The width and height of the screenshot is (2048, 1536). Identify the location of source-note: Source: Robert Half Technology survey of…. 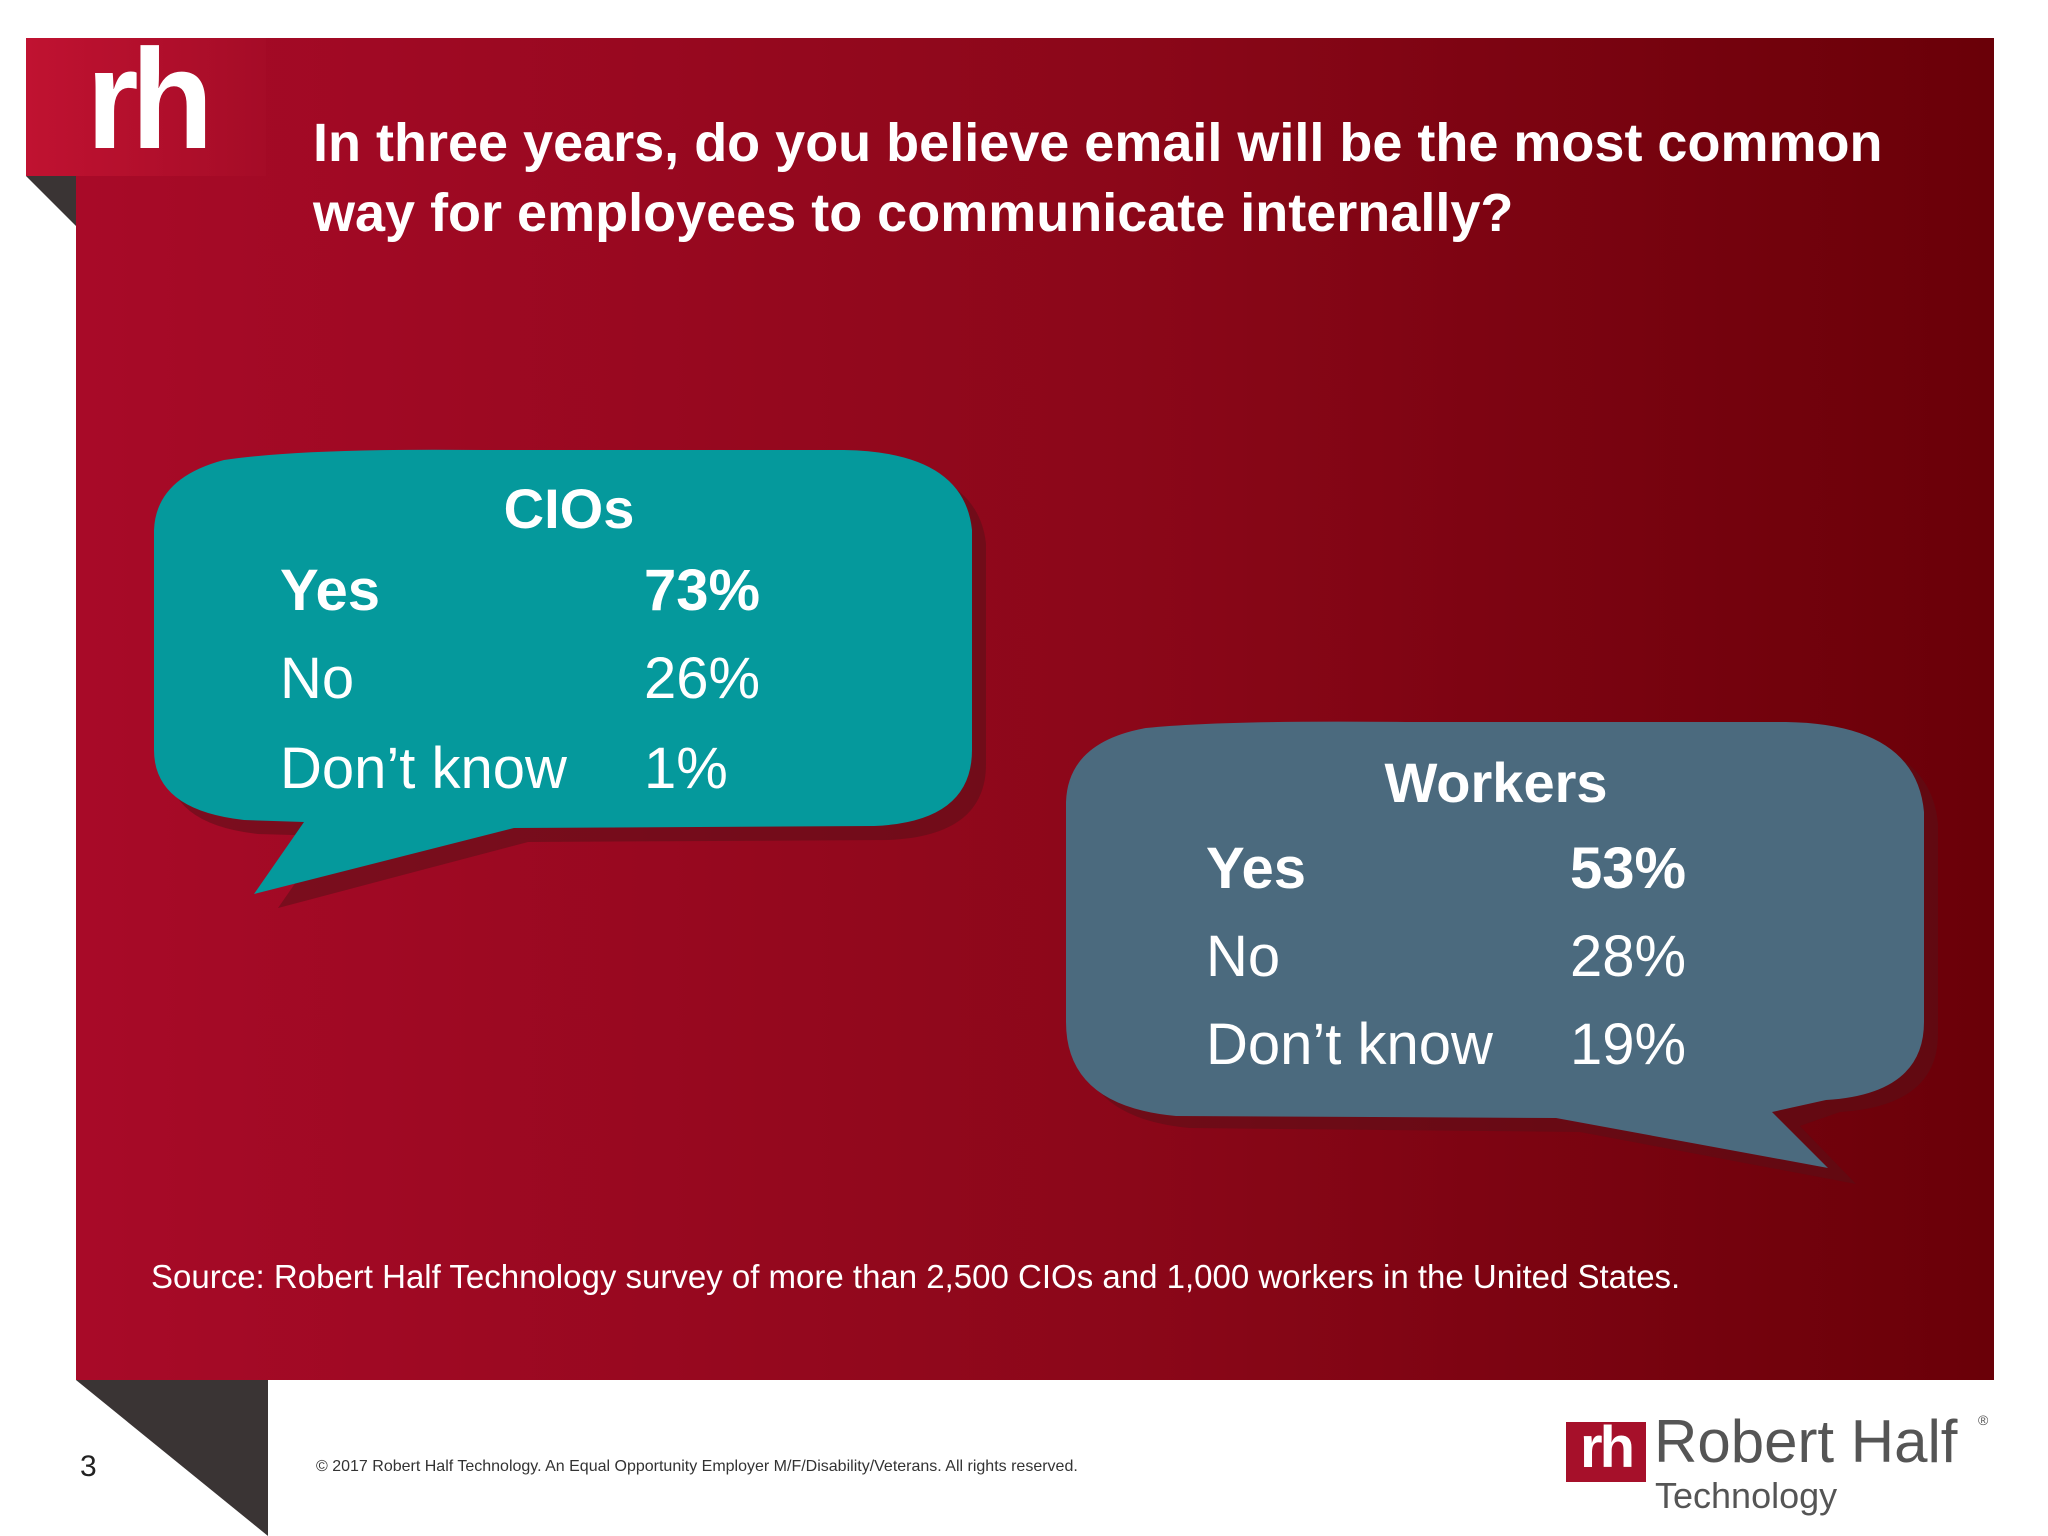
(916, 1276).